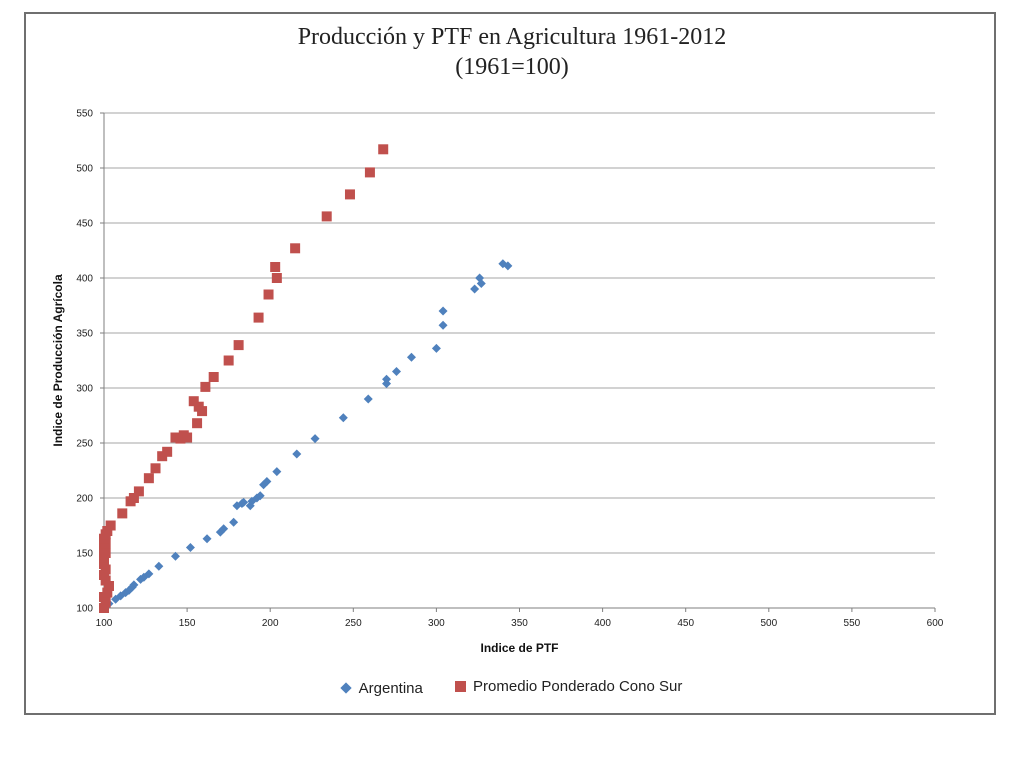 The height and width of the screenshot is (768, 1024). Describe the element at coordinates (353, 623) in the screenshot. I see `x-tick-label: 250` at that location.